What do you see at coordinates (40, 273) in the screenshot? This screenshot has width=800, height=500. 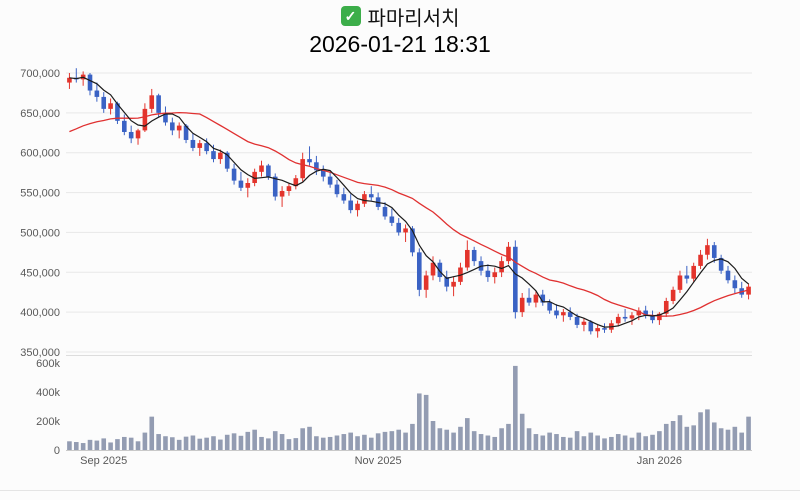 I see `svg-text: 450,000` at bounding box center [40, 273].